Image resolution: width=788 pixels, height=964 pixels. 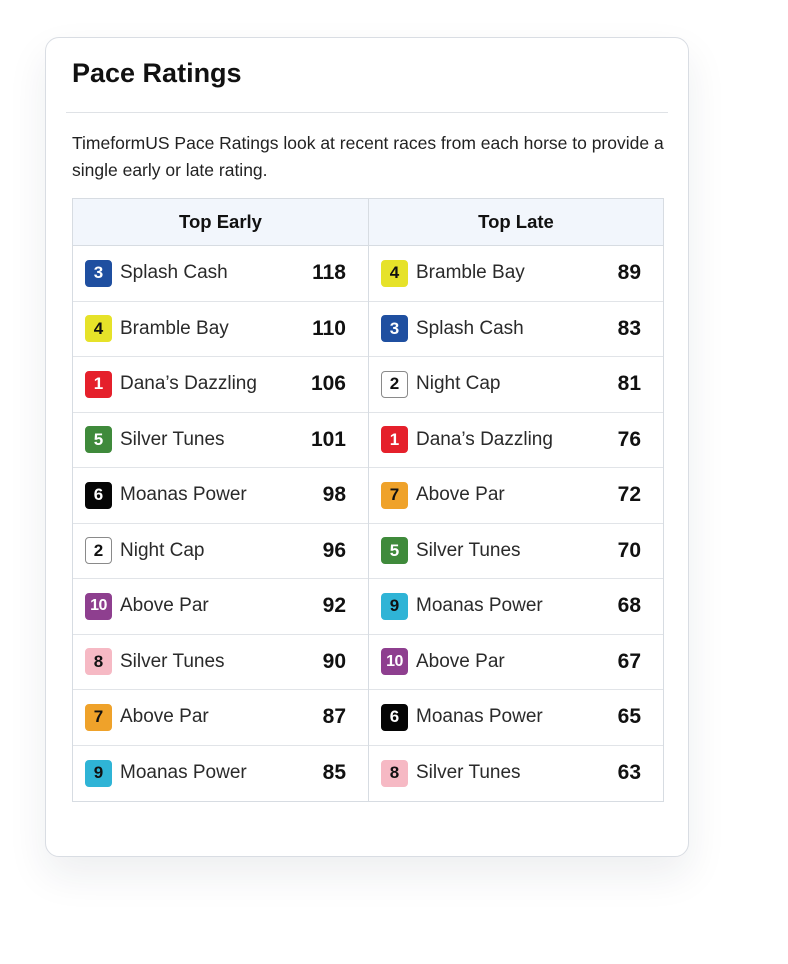 I want to click on horse-row: 5 Silver Tunes 101, so click(x=220, y=440).